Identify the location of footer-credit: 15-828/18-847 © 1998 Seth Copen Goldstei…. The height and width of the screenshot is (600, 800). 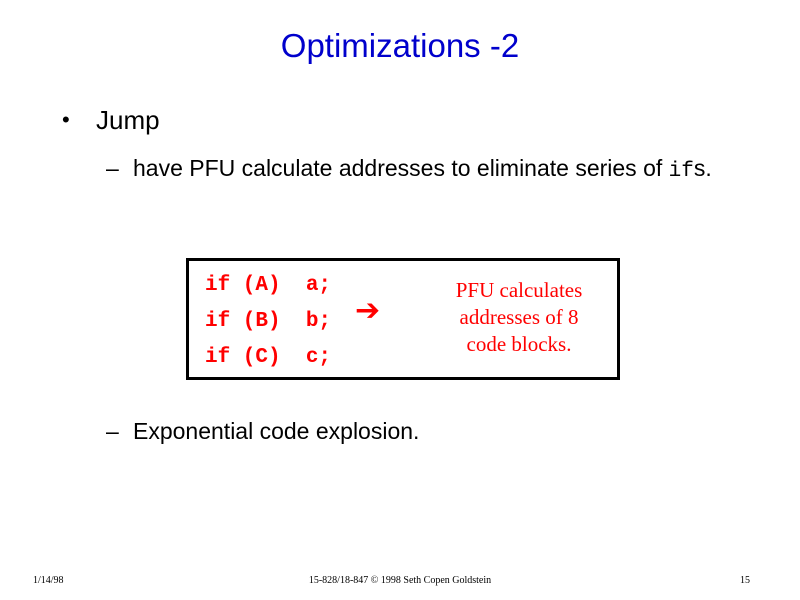
(400, 580).